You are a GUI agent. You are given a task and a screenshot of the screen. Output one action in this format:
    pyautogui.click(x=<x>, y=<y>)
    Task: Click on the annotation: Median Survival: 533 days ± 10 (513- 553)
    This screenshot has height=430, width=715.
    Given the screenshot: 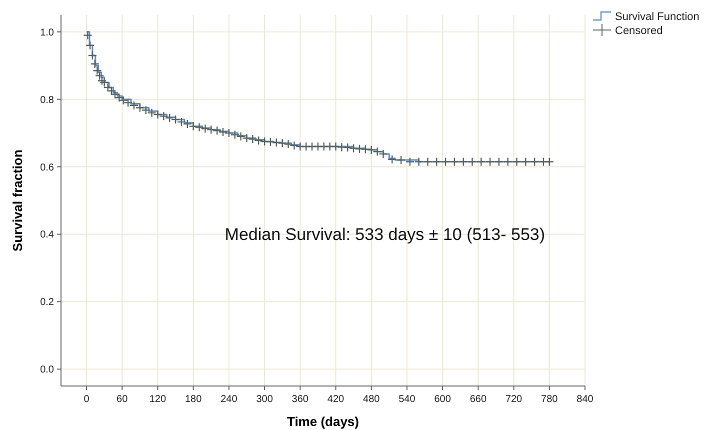 What is the action you would take?
    pyautogui.click(x=385, y=234)
    